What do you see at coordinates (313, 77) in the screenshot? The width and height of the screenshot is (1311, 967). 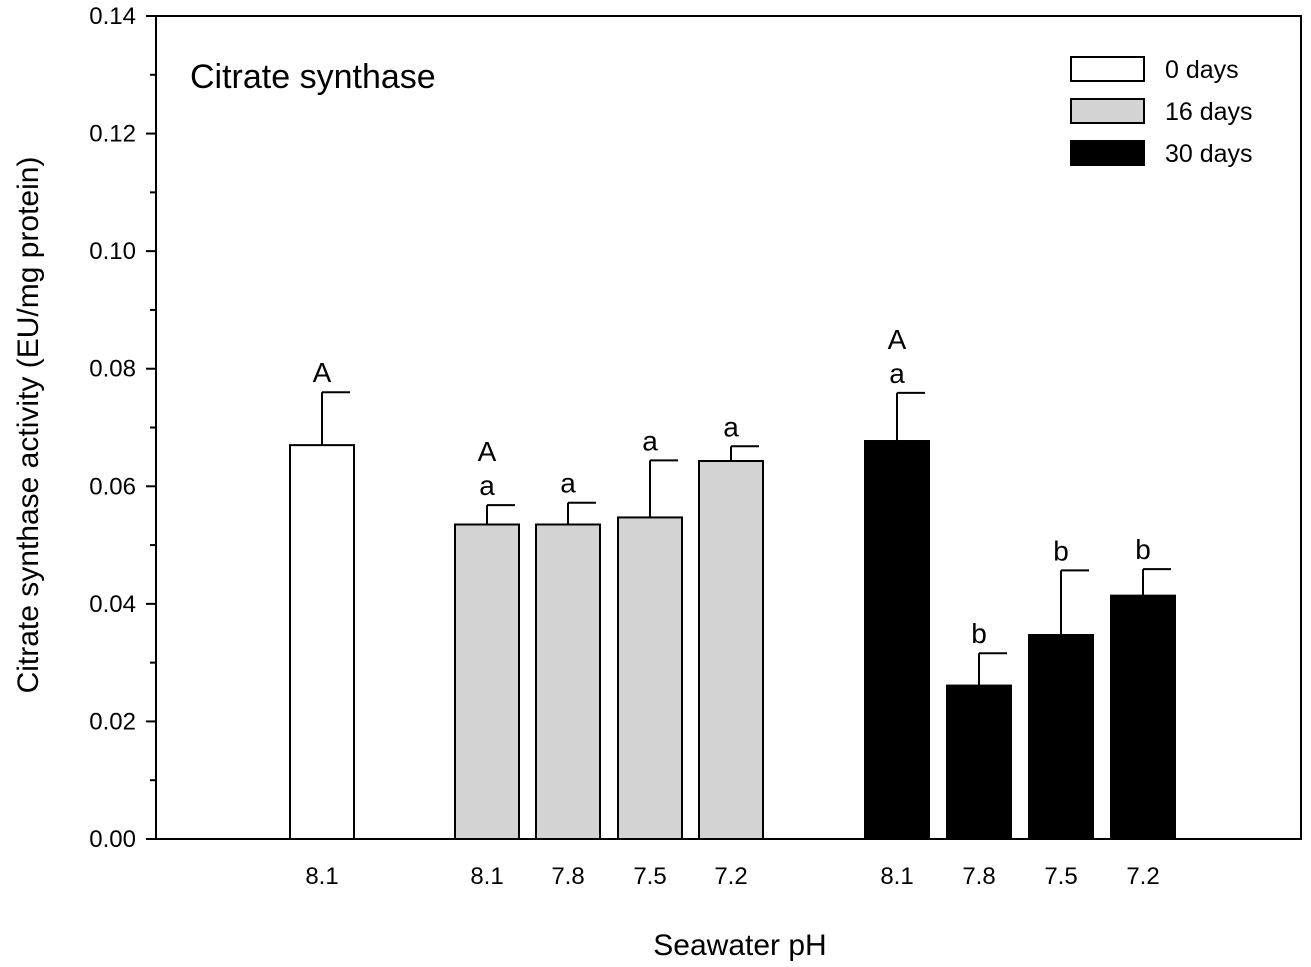 I see `plot-title: Citrate synthase` at bounding box center [313, 77].